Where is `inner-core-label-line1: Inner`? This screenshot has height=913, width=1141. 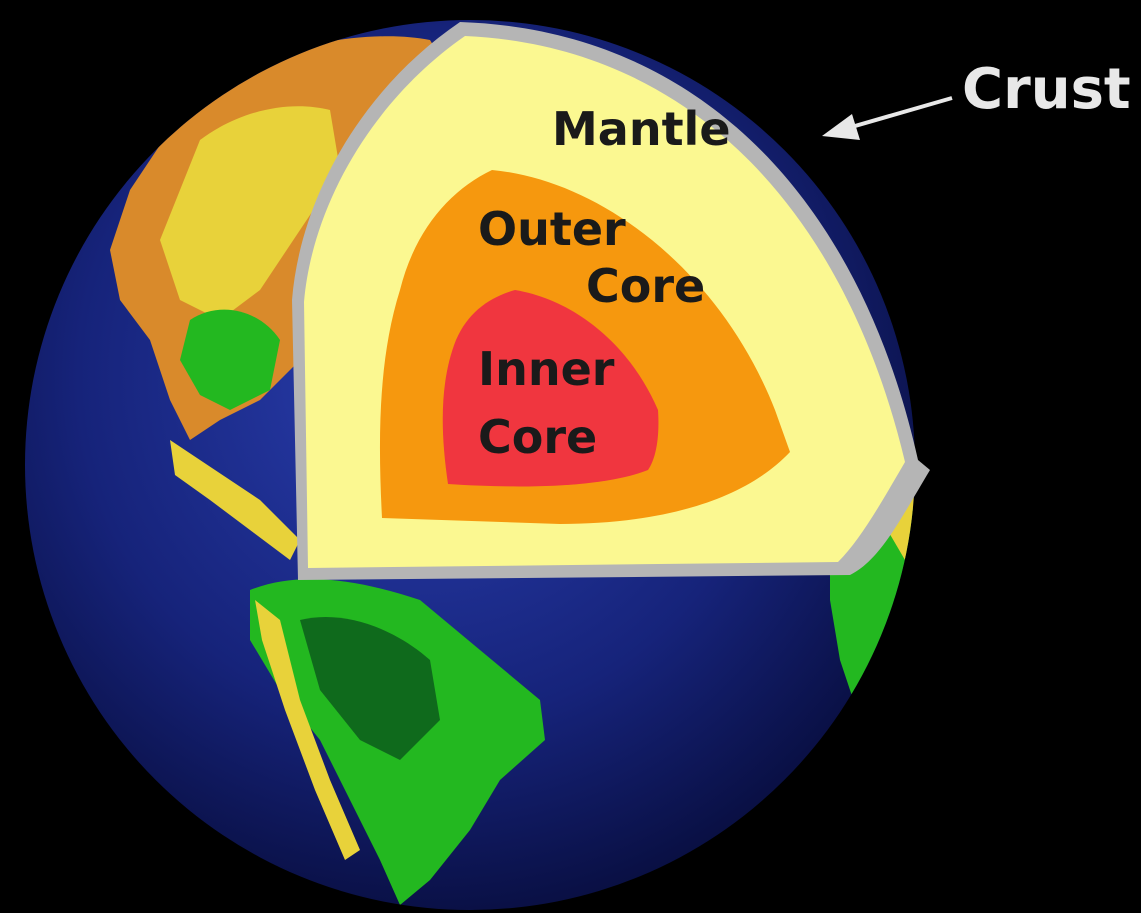
inner-core-label-line1: Inner is located at coordinates (546, 369).